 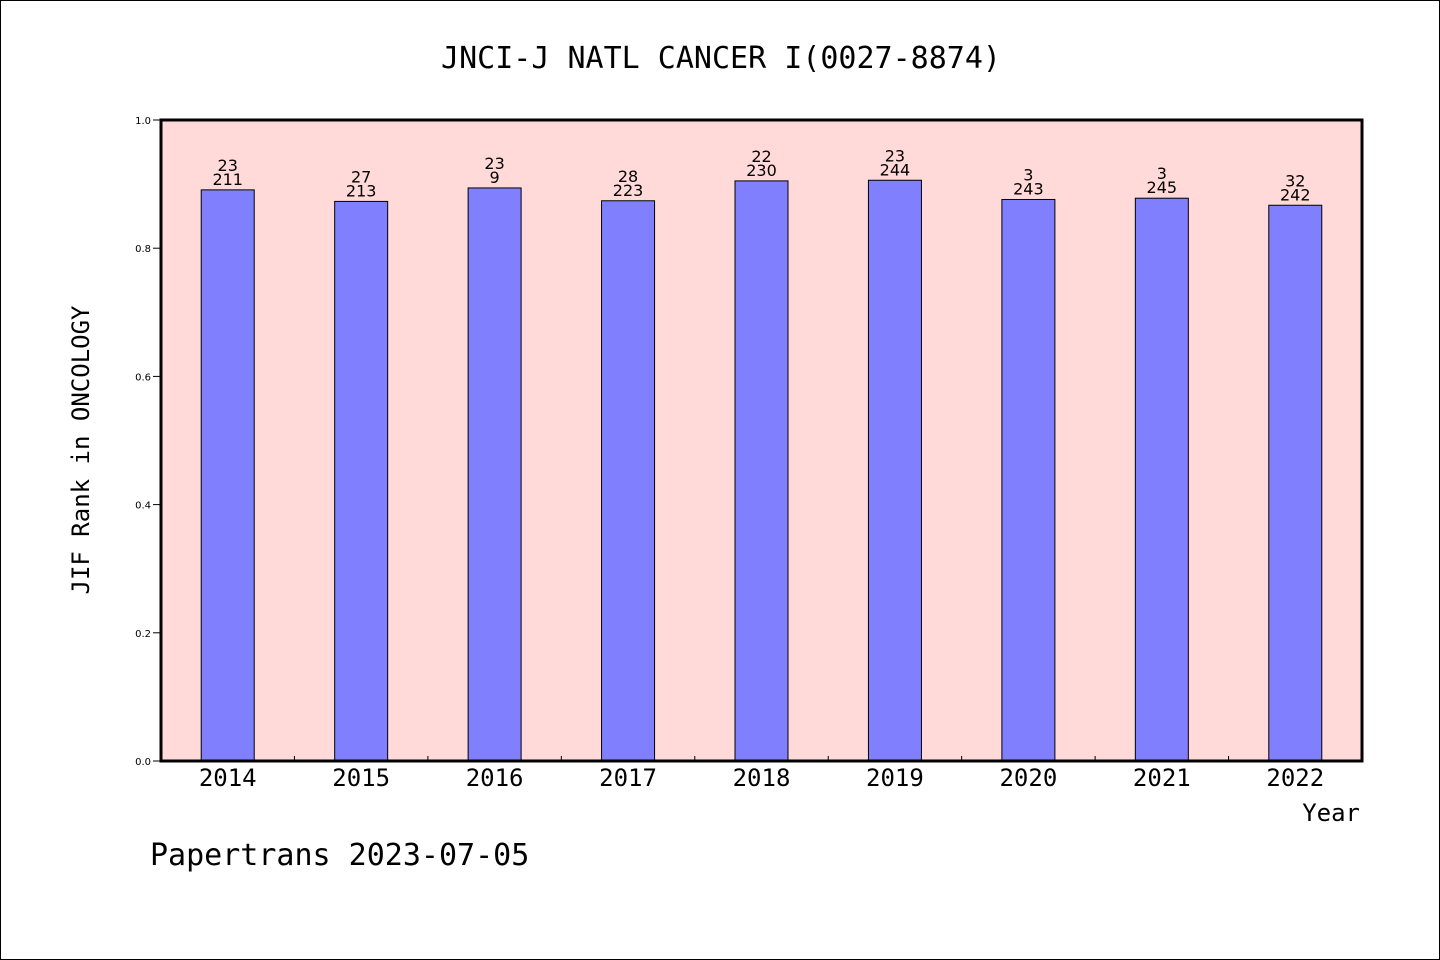 I want to click on bar-2021, so click(x=1161, y=479).